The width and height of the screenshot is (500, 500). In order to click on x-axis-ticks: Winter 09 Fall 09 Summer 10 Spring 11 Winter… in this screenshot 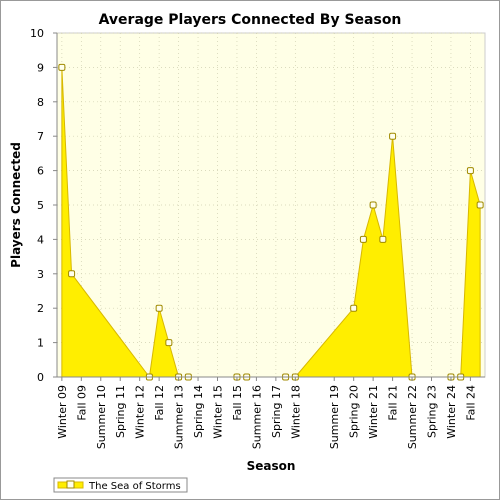, I will do `click(266, 413)`.